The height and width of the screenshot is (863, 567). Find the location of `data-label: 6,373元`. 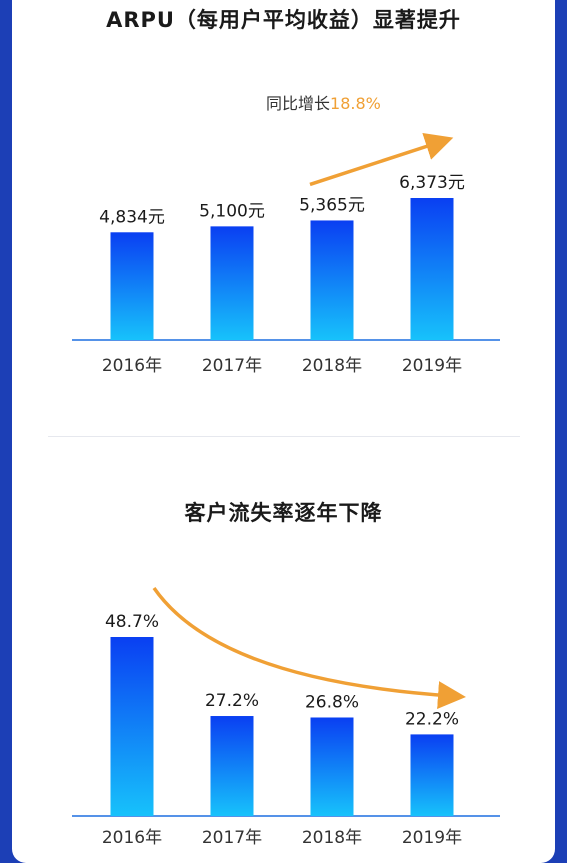

data-label: 6,373元 is located at coordinates (432, 183).